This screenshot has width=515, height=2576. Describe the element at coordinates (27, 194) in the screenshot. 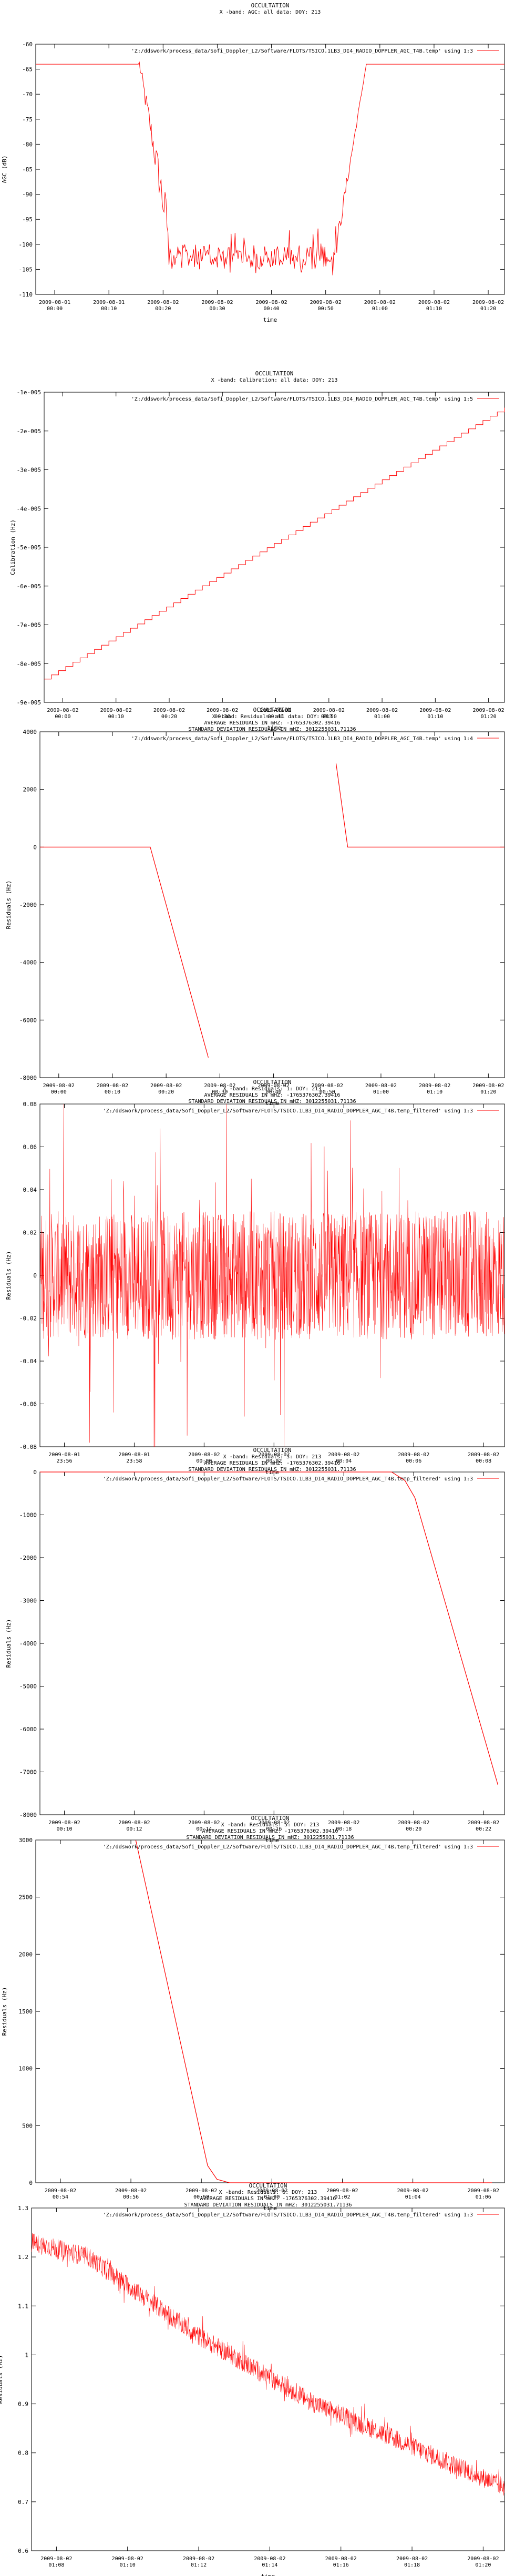

I see `y-tick-label: -90` at that location.